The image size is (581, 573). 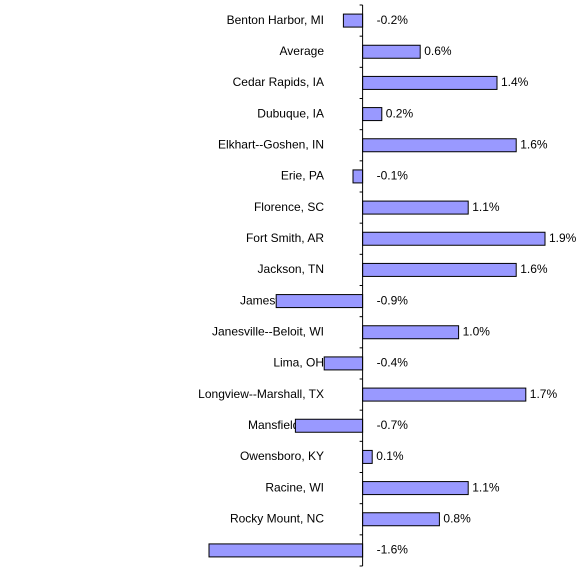 What do you see at coordinates (282, 456) in the screenshot?
I see `y-tick-label: Owensboro, KY` at bounding box center [282, 456].